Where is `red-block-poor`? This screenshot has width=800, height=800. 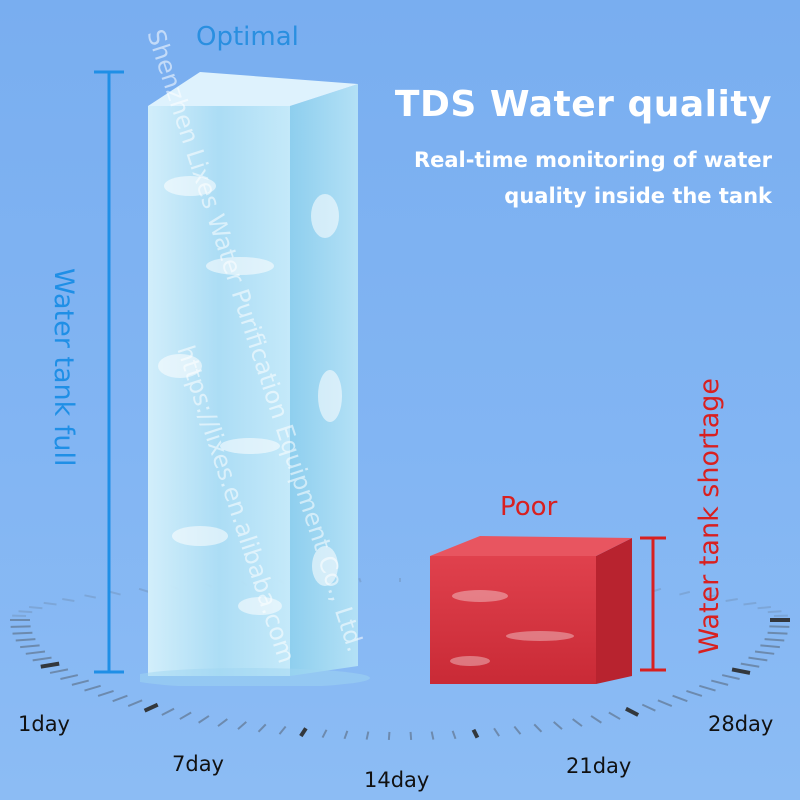
red-block-poor is located at coordinates (531, 610).